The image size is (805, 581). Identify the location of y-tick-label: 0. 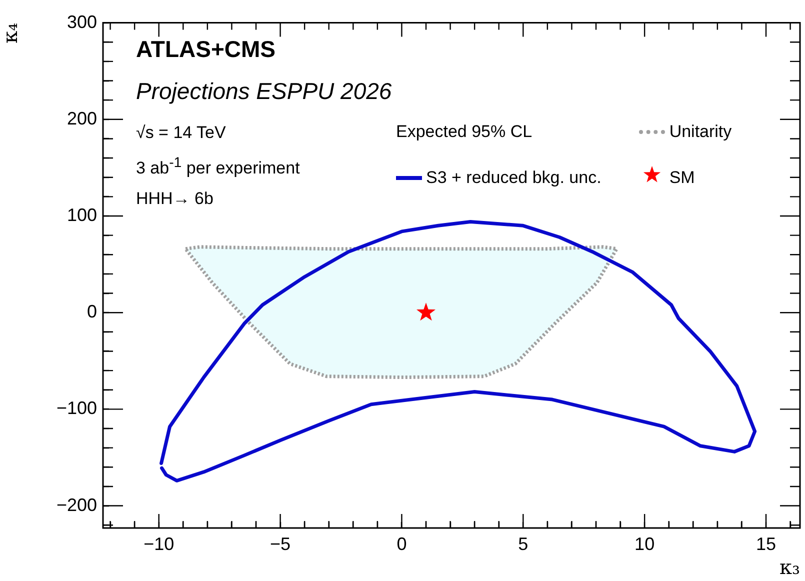
(91, 312).